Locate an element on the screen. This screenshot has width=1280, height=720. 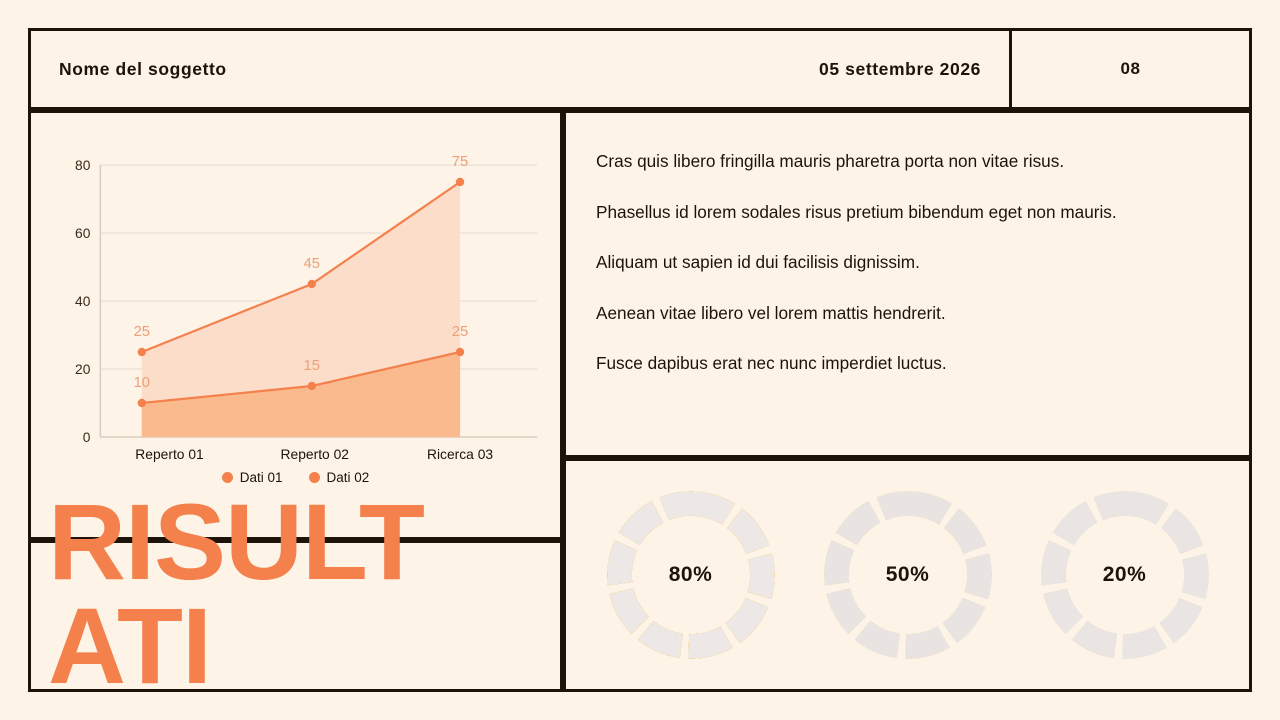
page-header: Nome del soggetto 05 settembre 2026 08 is located at coordinates (640, 69).